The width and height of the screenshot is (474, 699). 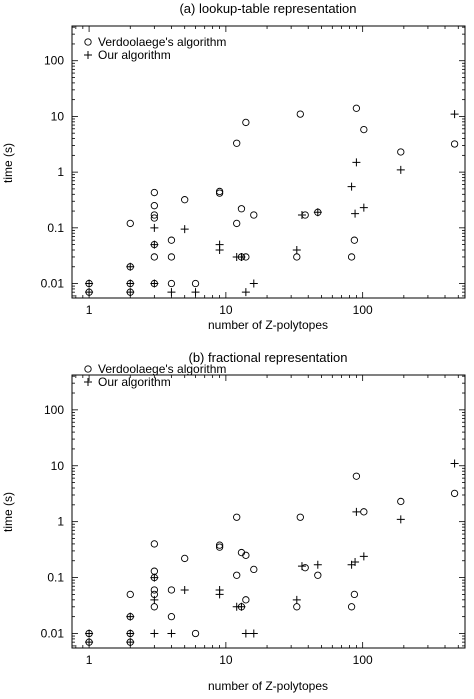 What do you see at coordinates (60, 522) in the screenshot?
I see `y-tick-label: 1` at bounding box center [60, 522].